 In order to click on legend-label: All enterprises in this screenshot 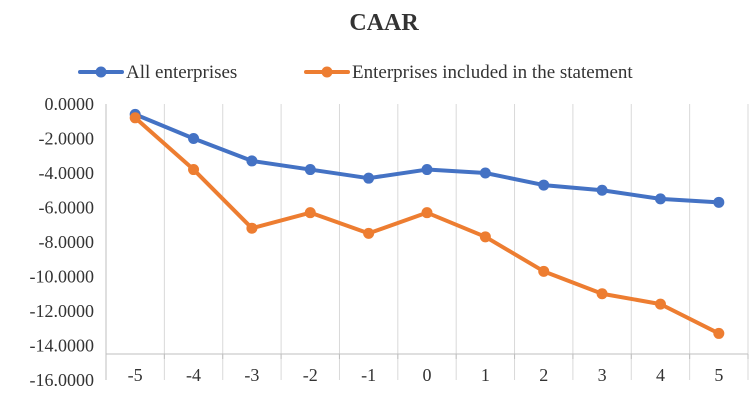, I will do `click(181, 72)`.